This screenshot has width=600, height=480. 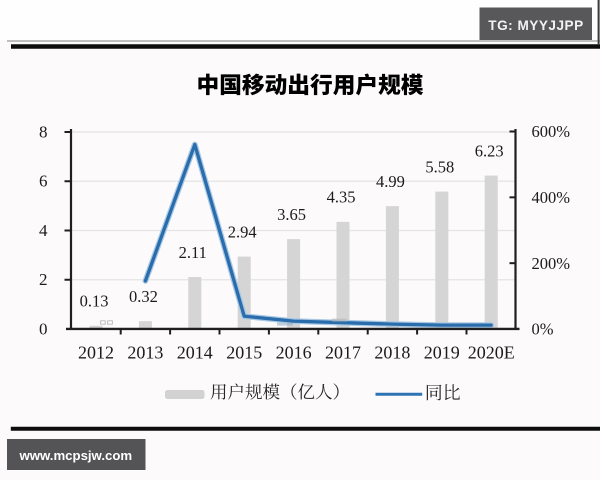 I want to click on svg-text: 6, so click(x=43, y=181).